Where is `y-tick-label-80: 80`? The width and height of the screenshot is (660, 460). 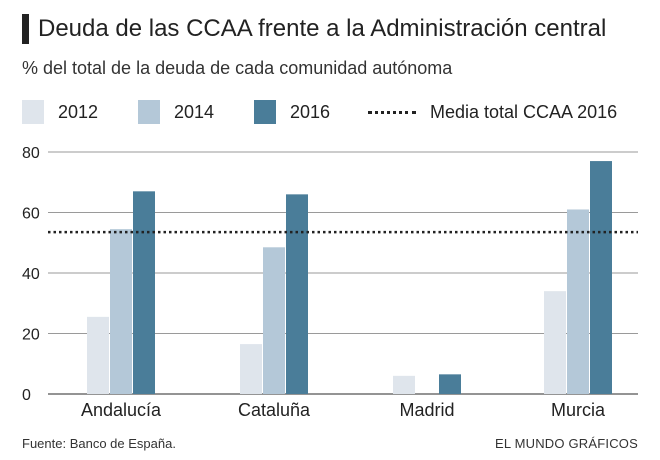 y-tick-label-80: 80 is located at coordinates (31, 153).